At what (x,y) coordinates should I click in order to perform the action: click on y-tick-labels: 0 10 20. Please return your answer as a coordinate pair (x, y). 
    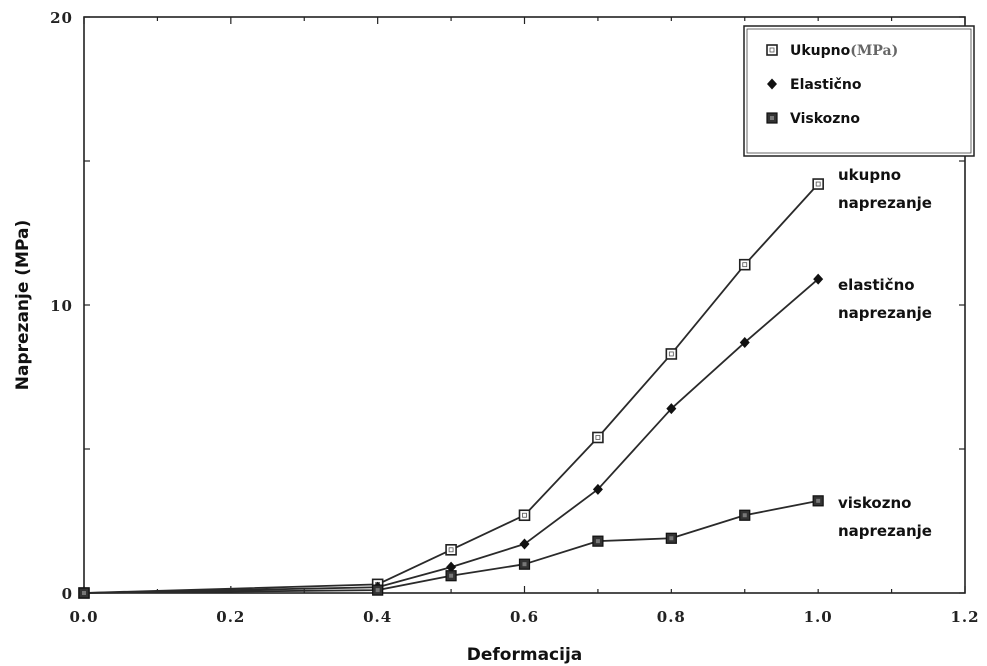
    Looking at the image, I should click on (61, 306).